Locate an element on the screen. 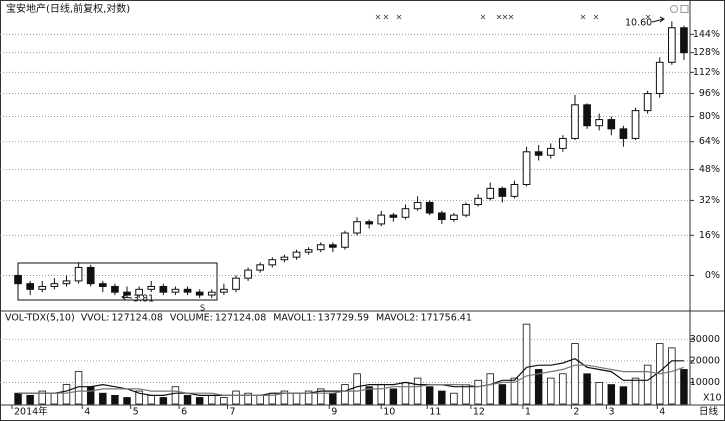 The image size is (725, 421). x-tick-label: 1 is located at coordinates (528, 412).